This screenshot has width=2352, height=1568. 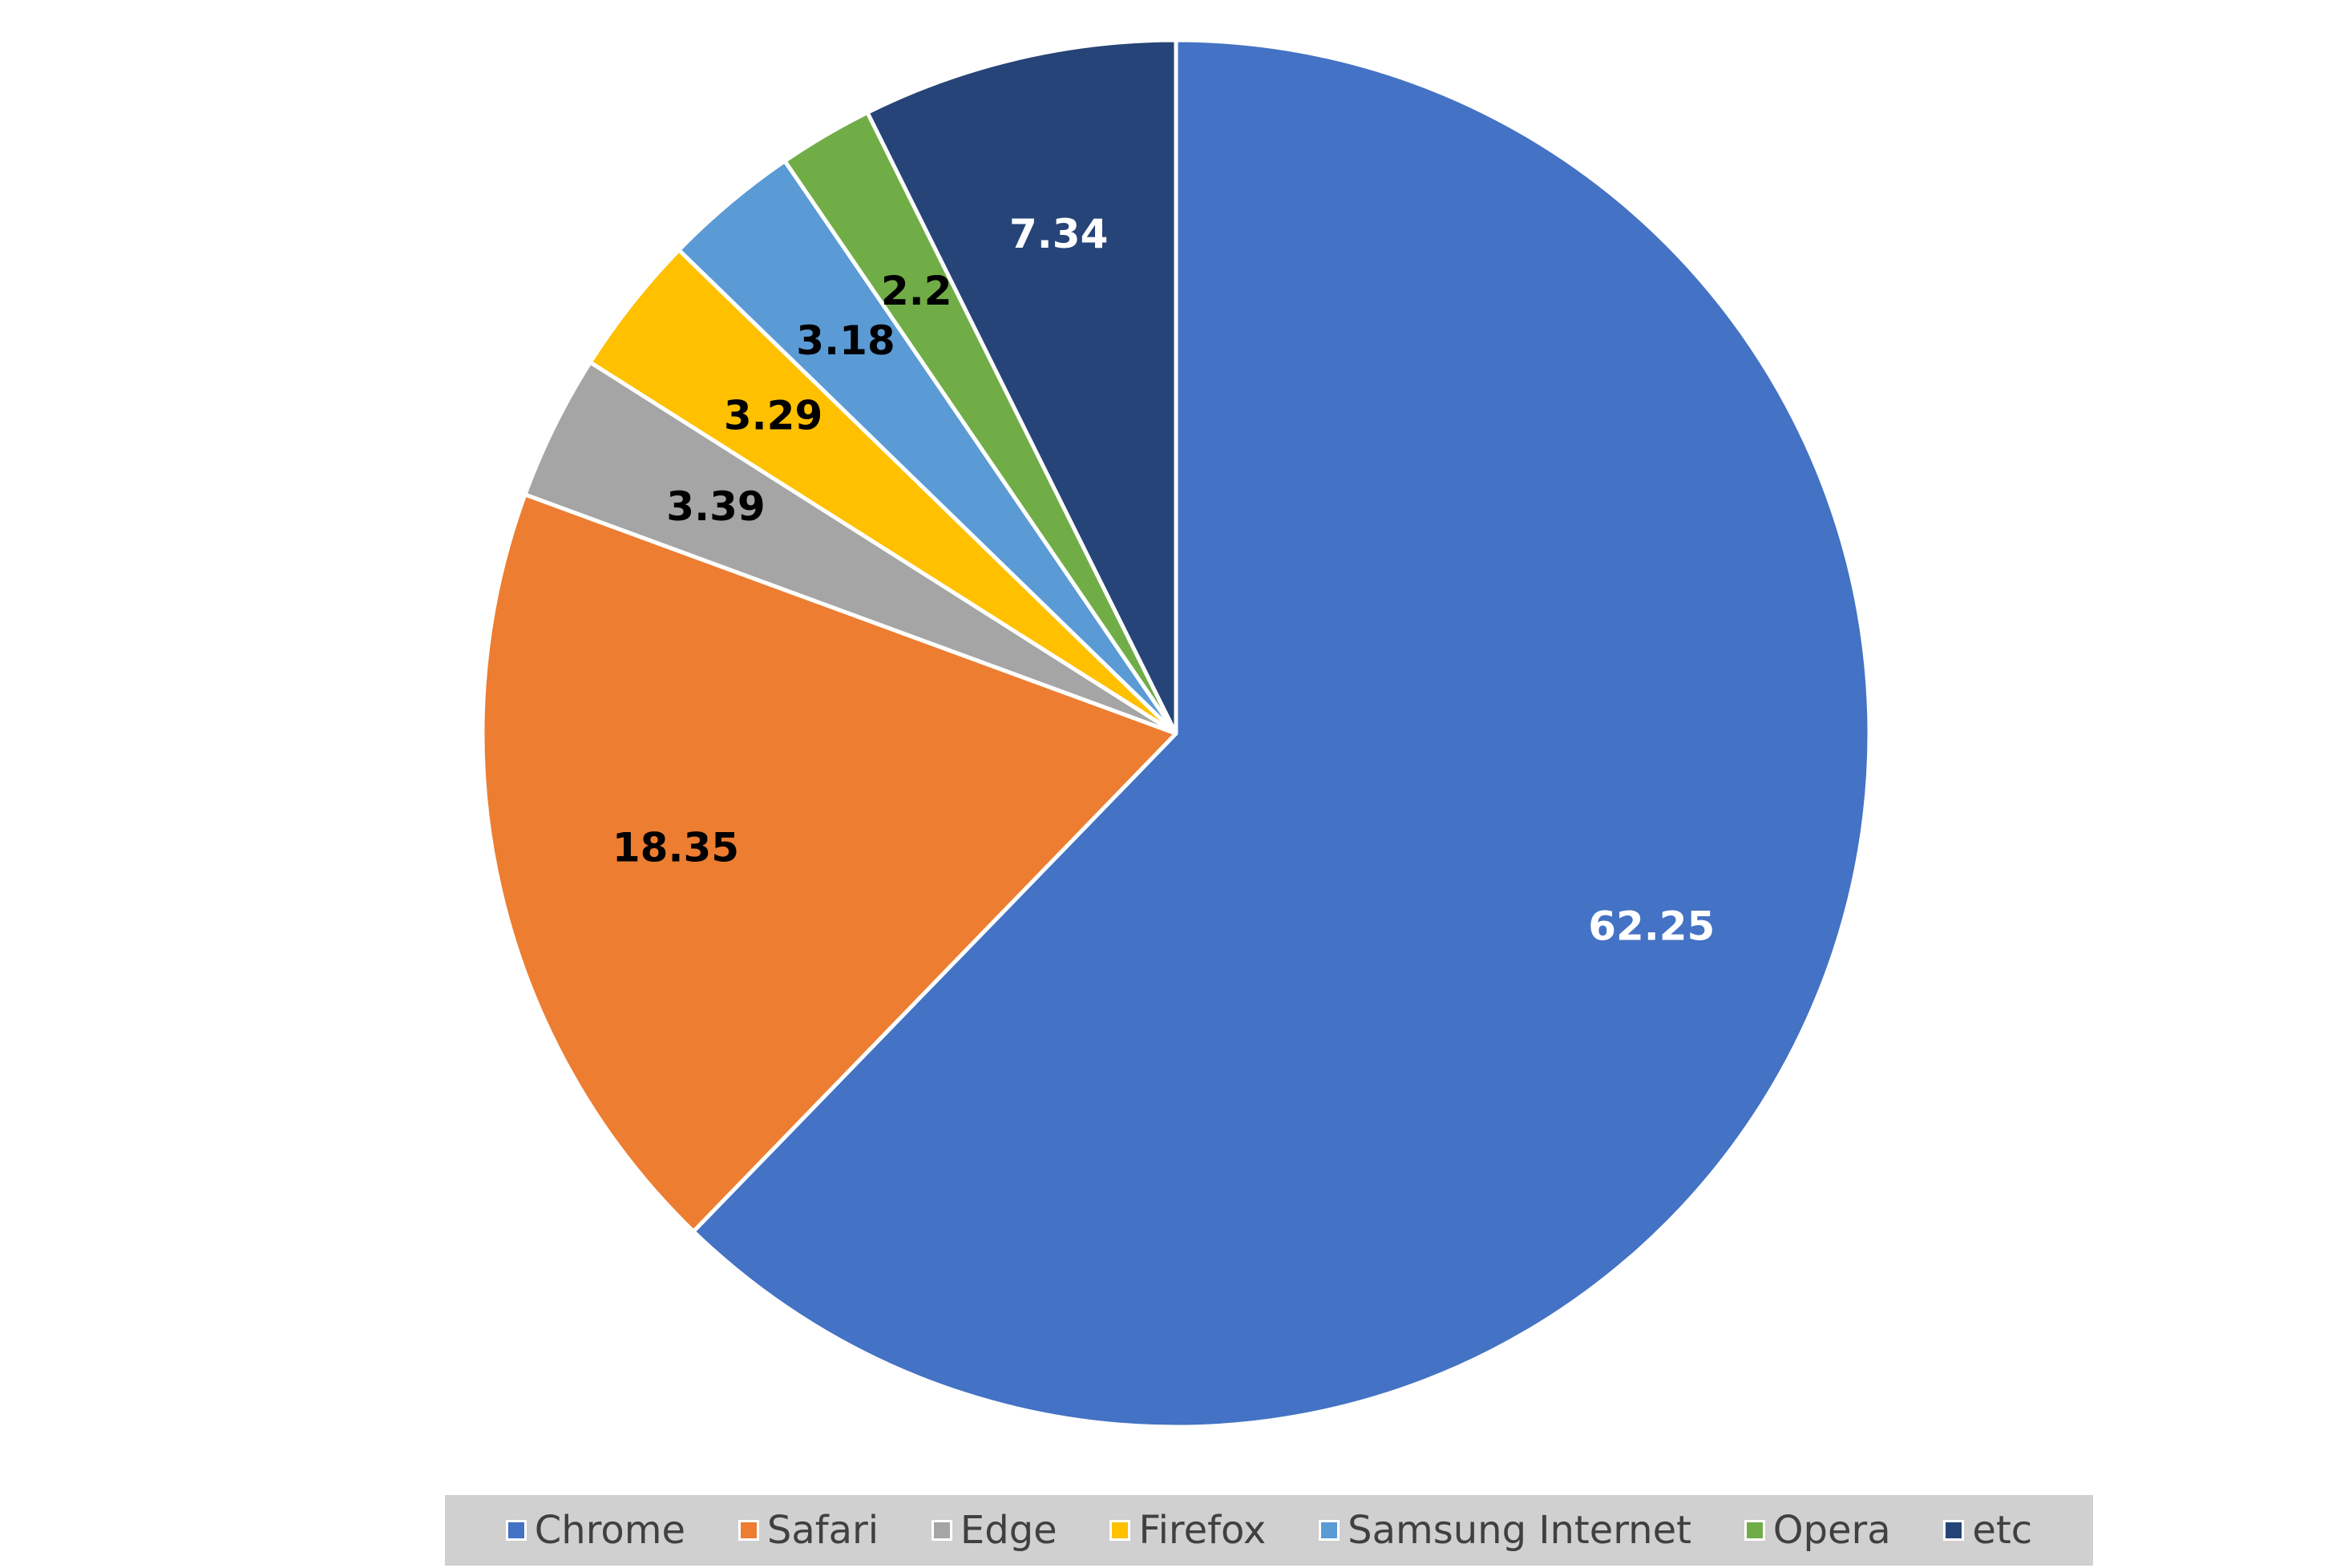 I want to click on data-label-samsung-internet: 3.18, so click(x=845, y=340).